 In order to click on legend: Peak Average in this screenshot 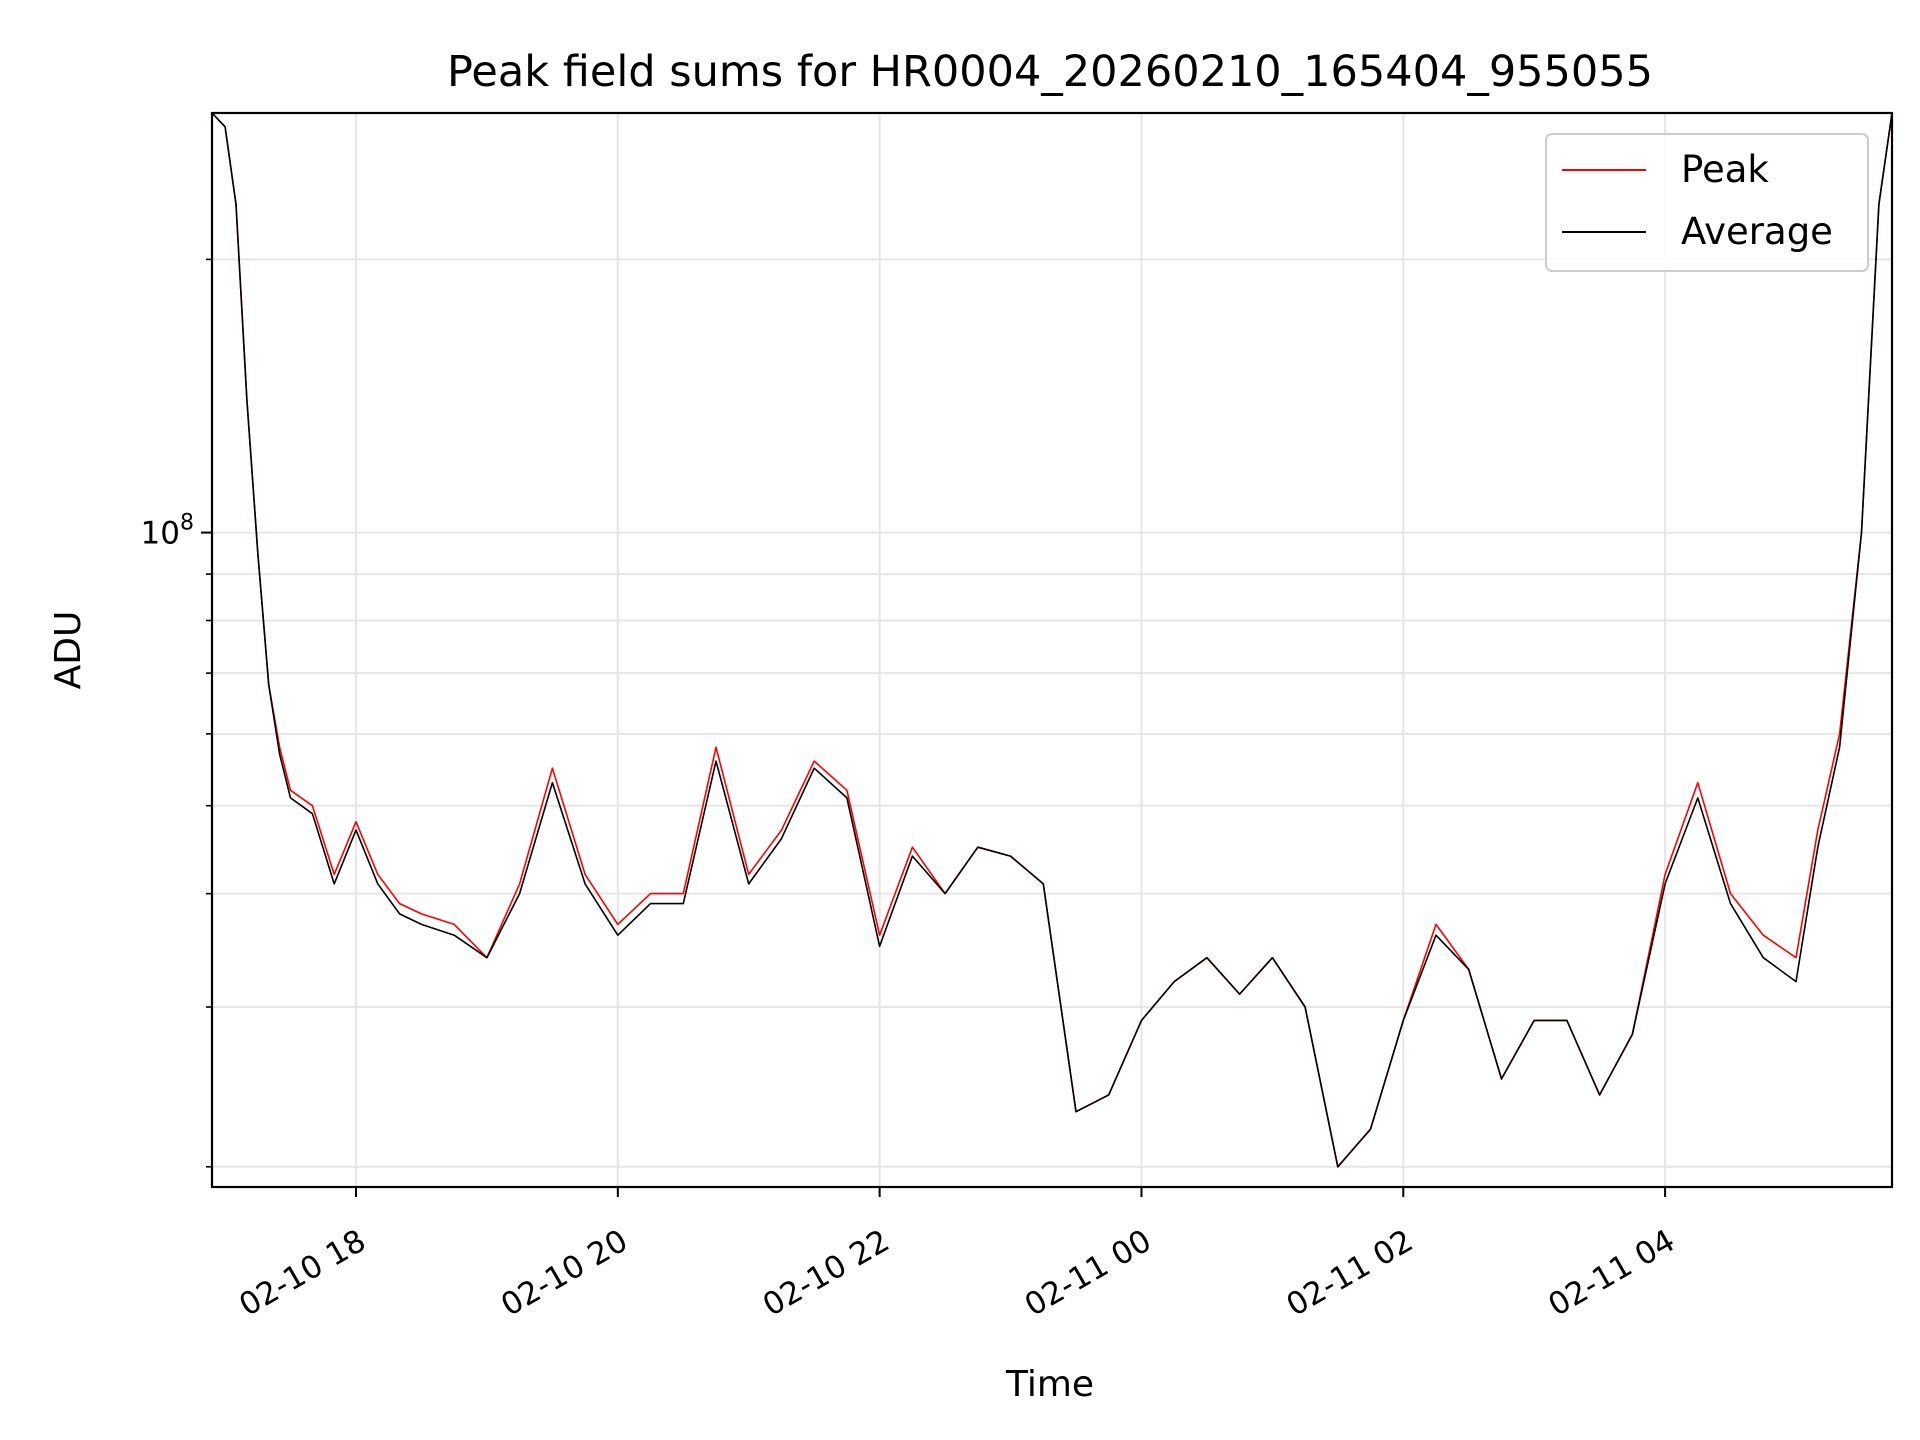, I will do `click(1707, 202)`.